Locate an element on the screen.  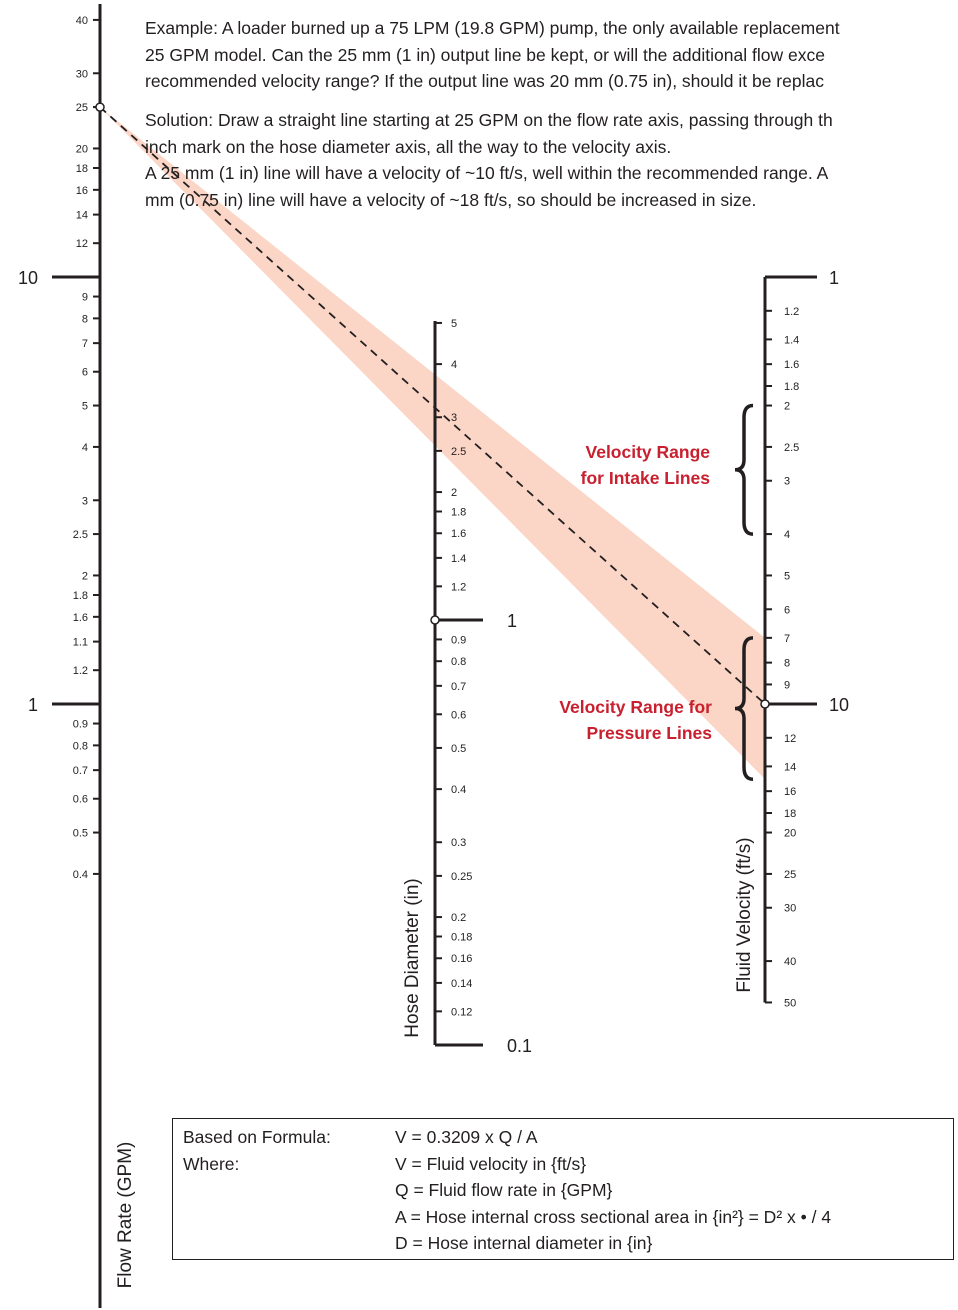
axis-title: Hose Diameter (in) is located at coordinates (412, 957).